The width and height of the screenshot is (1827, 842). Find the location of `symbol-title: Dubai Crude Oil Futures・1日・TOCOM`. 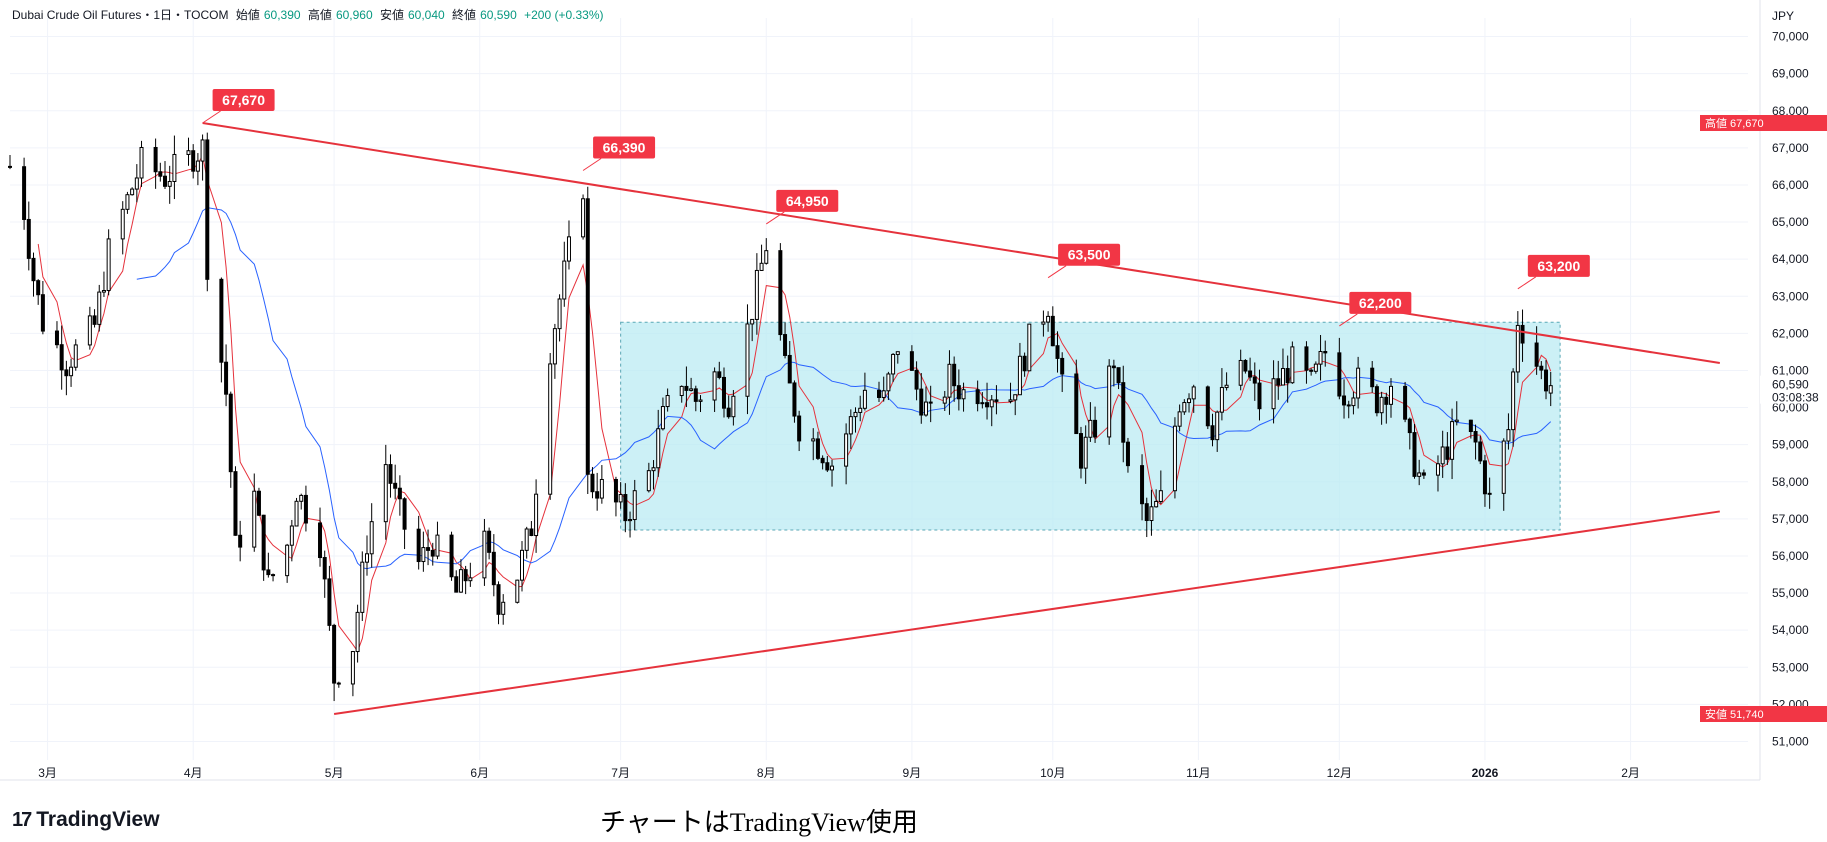

symbol-title: Dubai Crude Oil Futures・1日・TOCOM is located at coordinates (120, 15).